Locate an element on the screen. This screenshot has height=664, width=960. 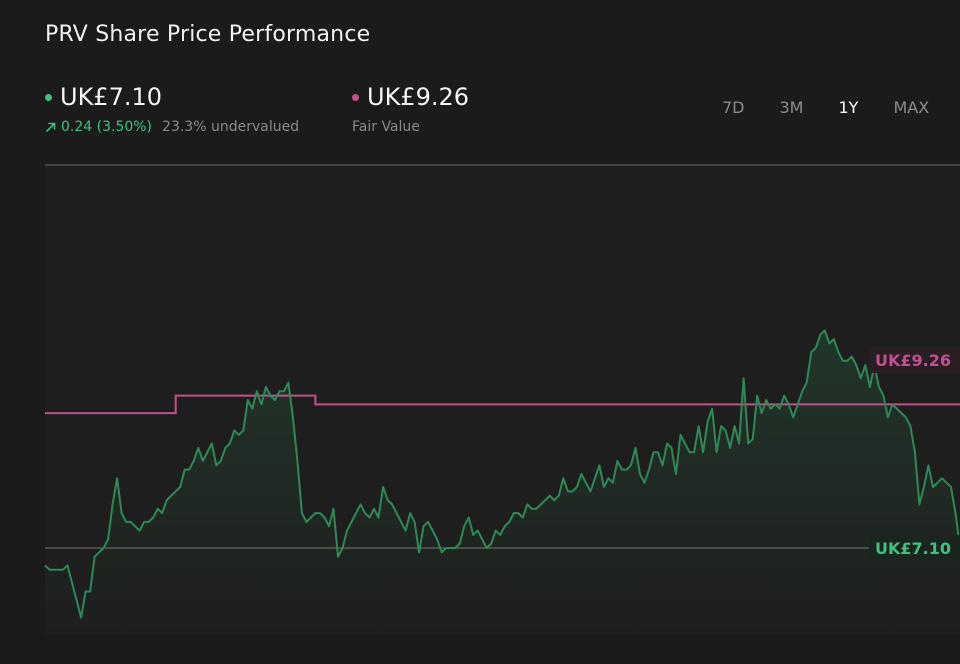
time-range-tabs: 7D 3M 1Y MAX is located at coordinates (825, 107).